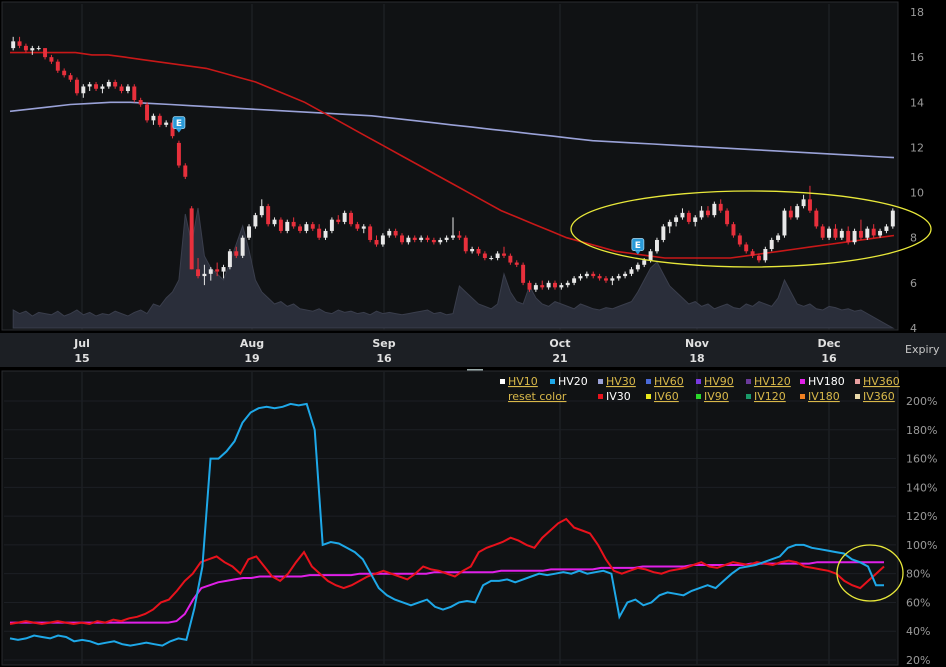  Describe the element at coordinates (922, 349) in the screenshot. I see `expiry-label: Expiry` at that location.